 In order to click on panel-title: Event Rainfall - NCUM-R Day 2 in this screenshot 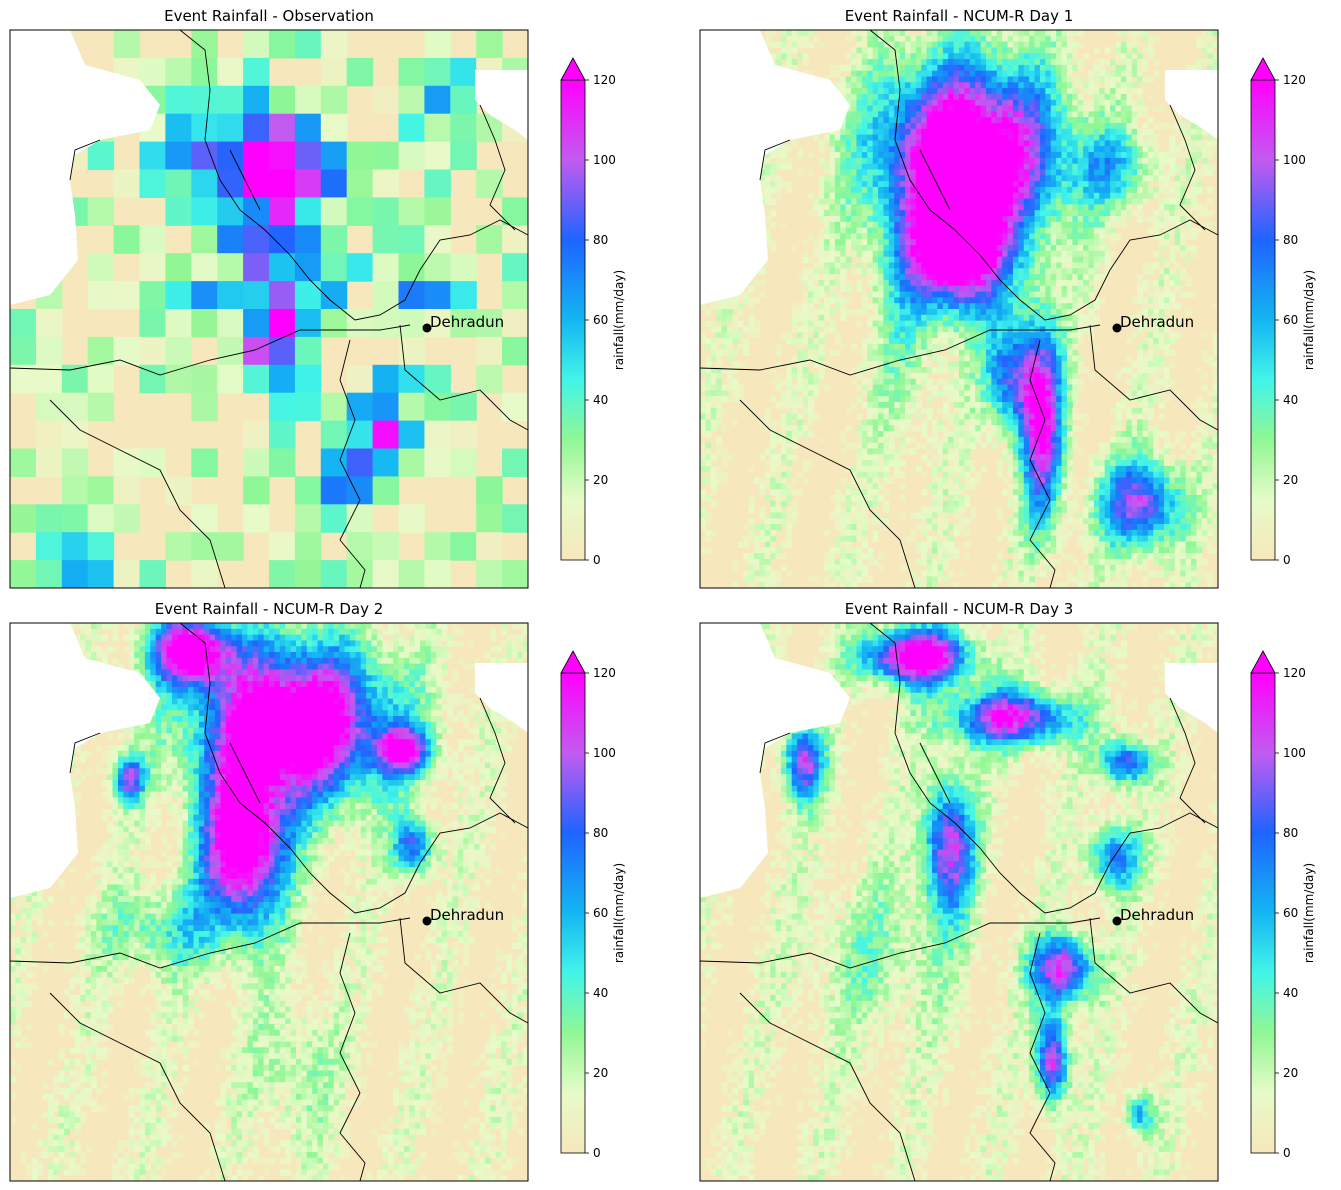, I will do `click(269, 609)`.